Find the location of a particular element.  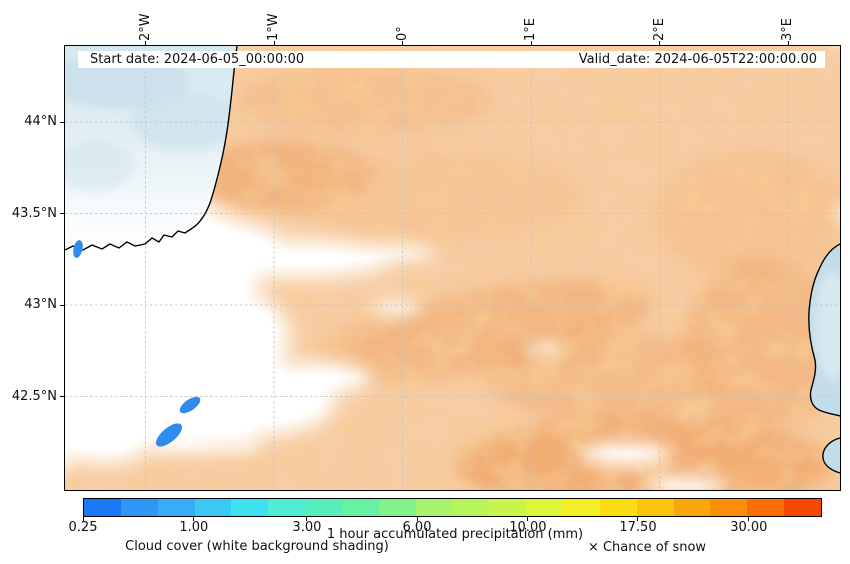

start-date-label: Start date: 2024-06-05_00:00:00 is located at coordinates (197, 59).